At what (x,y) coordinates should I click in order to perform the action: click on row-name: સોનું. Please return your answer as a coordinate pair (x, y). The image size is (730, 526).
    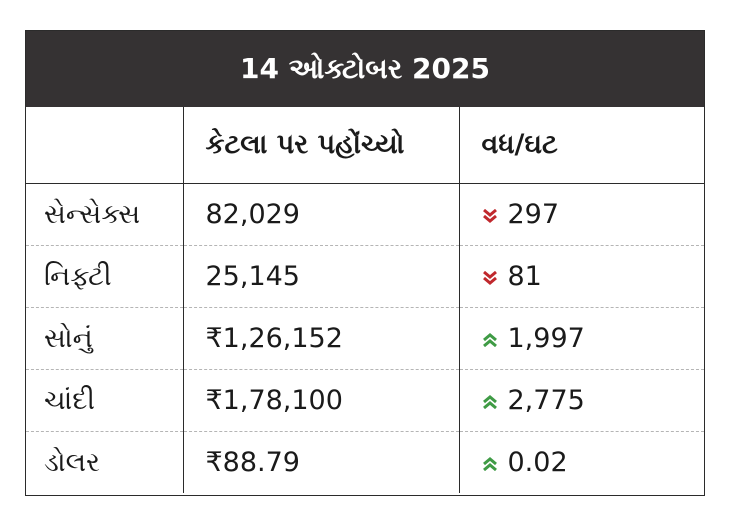
    Looking at the image, I should click on (104, 338).